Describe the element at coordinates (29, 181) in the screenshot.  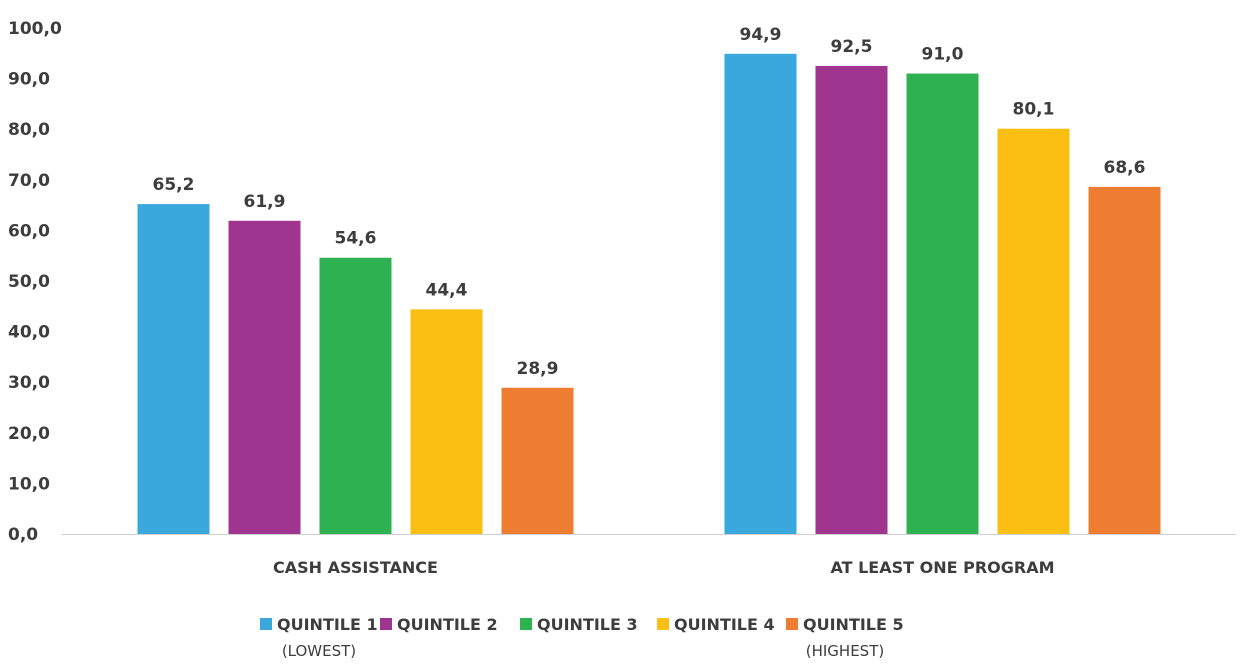
I see `y-tick-label: 70,0` at that location.